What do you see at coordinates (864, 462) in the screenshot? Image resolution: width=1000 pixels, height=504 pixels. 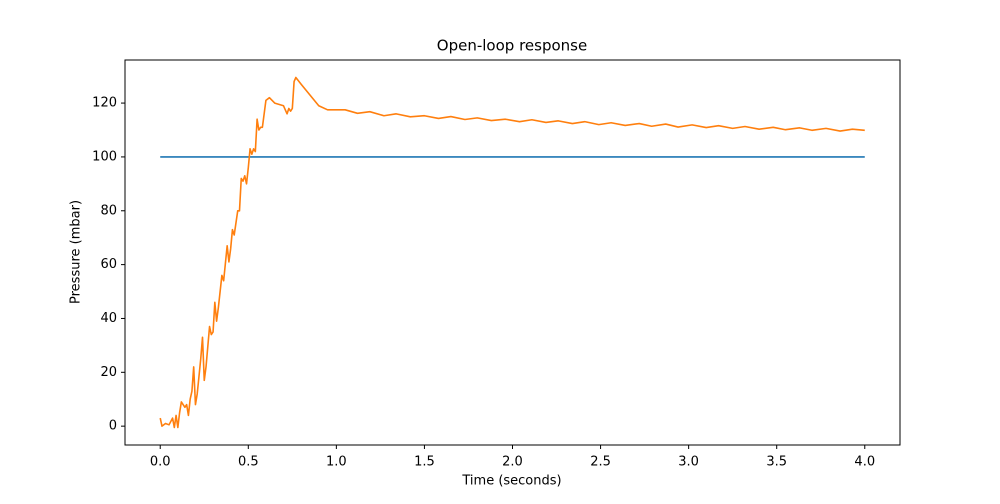 I see `x-tick-label: 4.0` at bounding box center [864, 462].